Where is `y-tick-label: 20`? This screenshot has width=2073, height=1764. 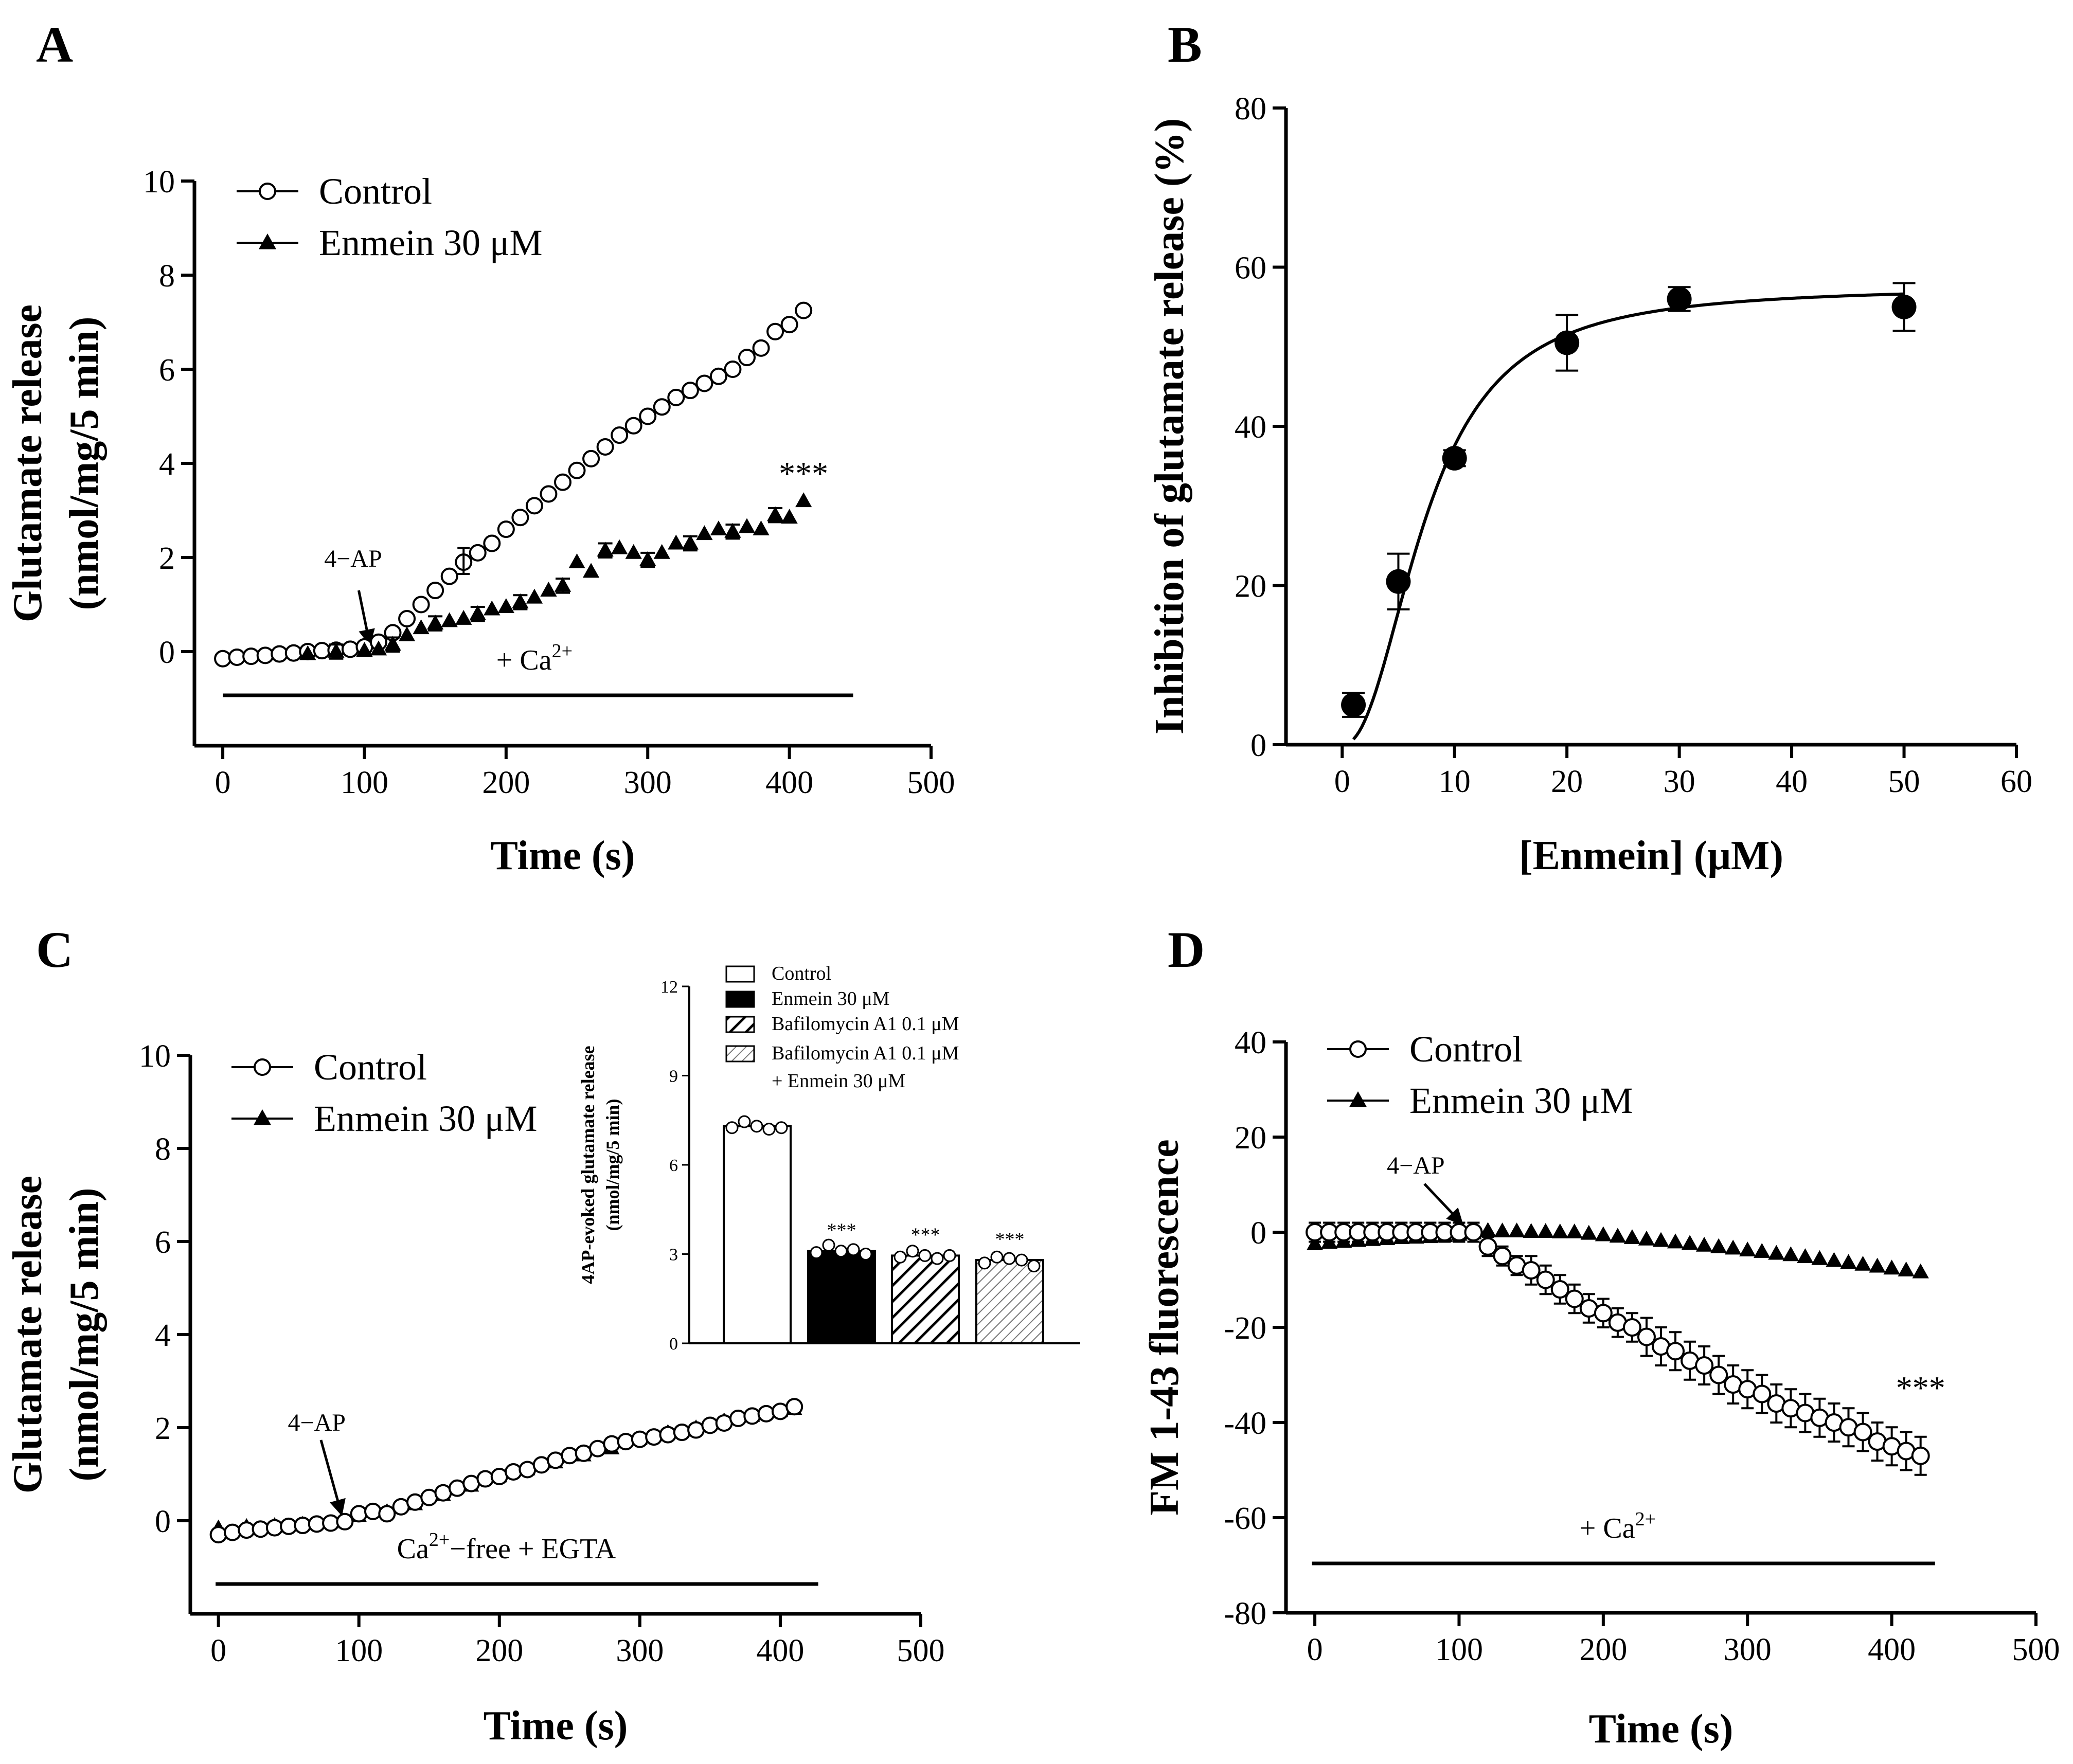
y-tick-label: 20 is located at coordinates (1250, 1138).